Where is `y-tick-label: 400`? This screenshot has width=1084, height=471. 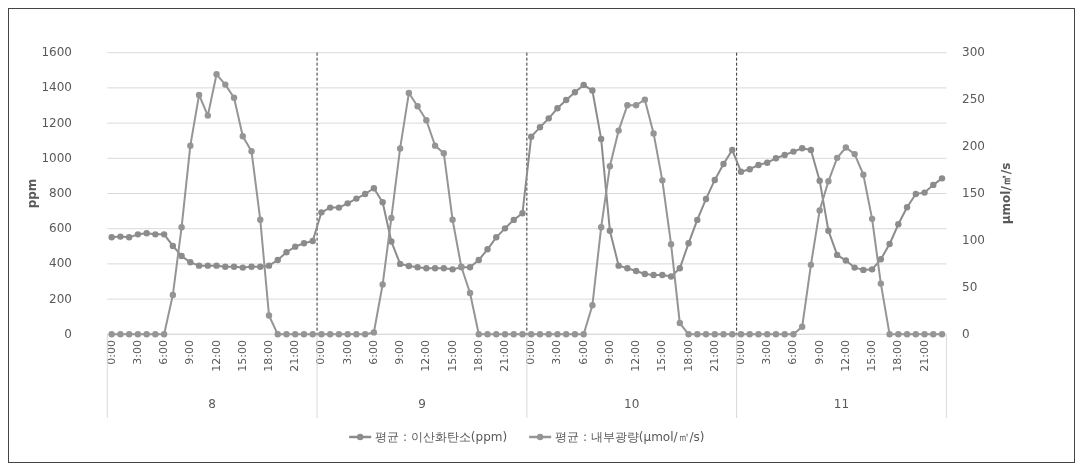 y-tick-label: 400 is located at coordinates (60, 263).